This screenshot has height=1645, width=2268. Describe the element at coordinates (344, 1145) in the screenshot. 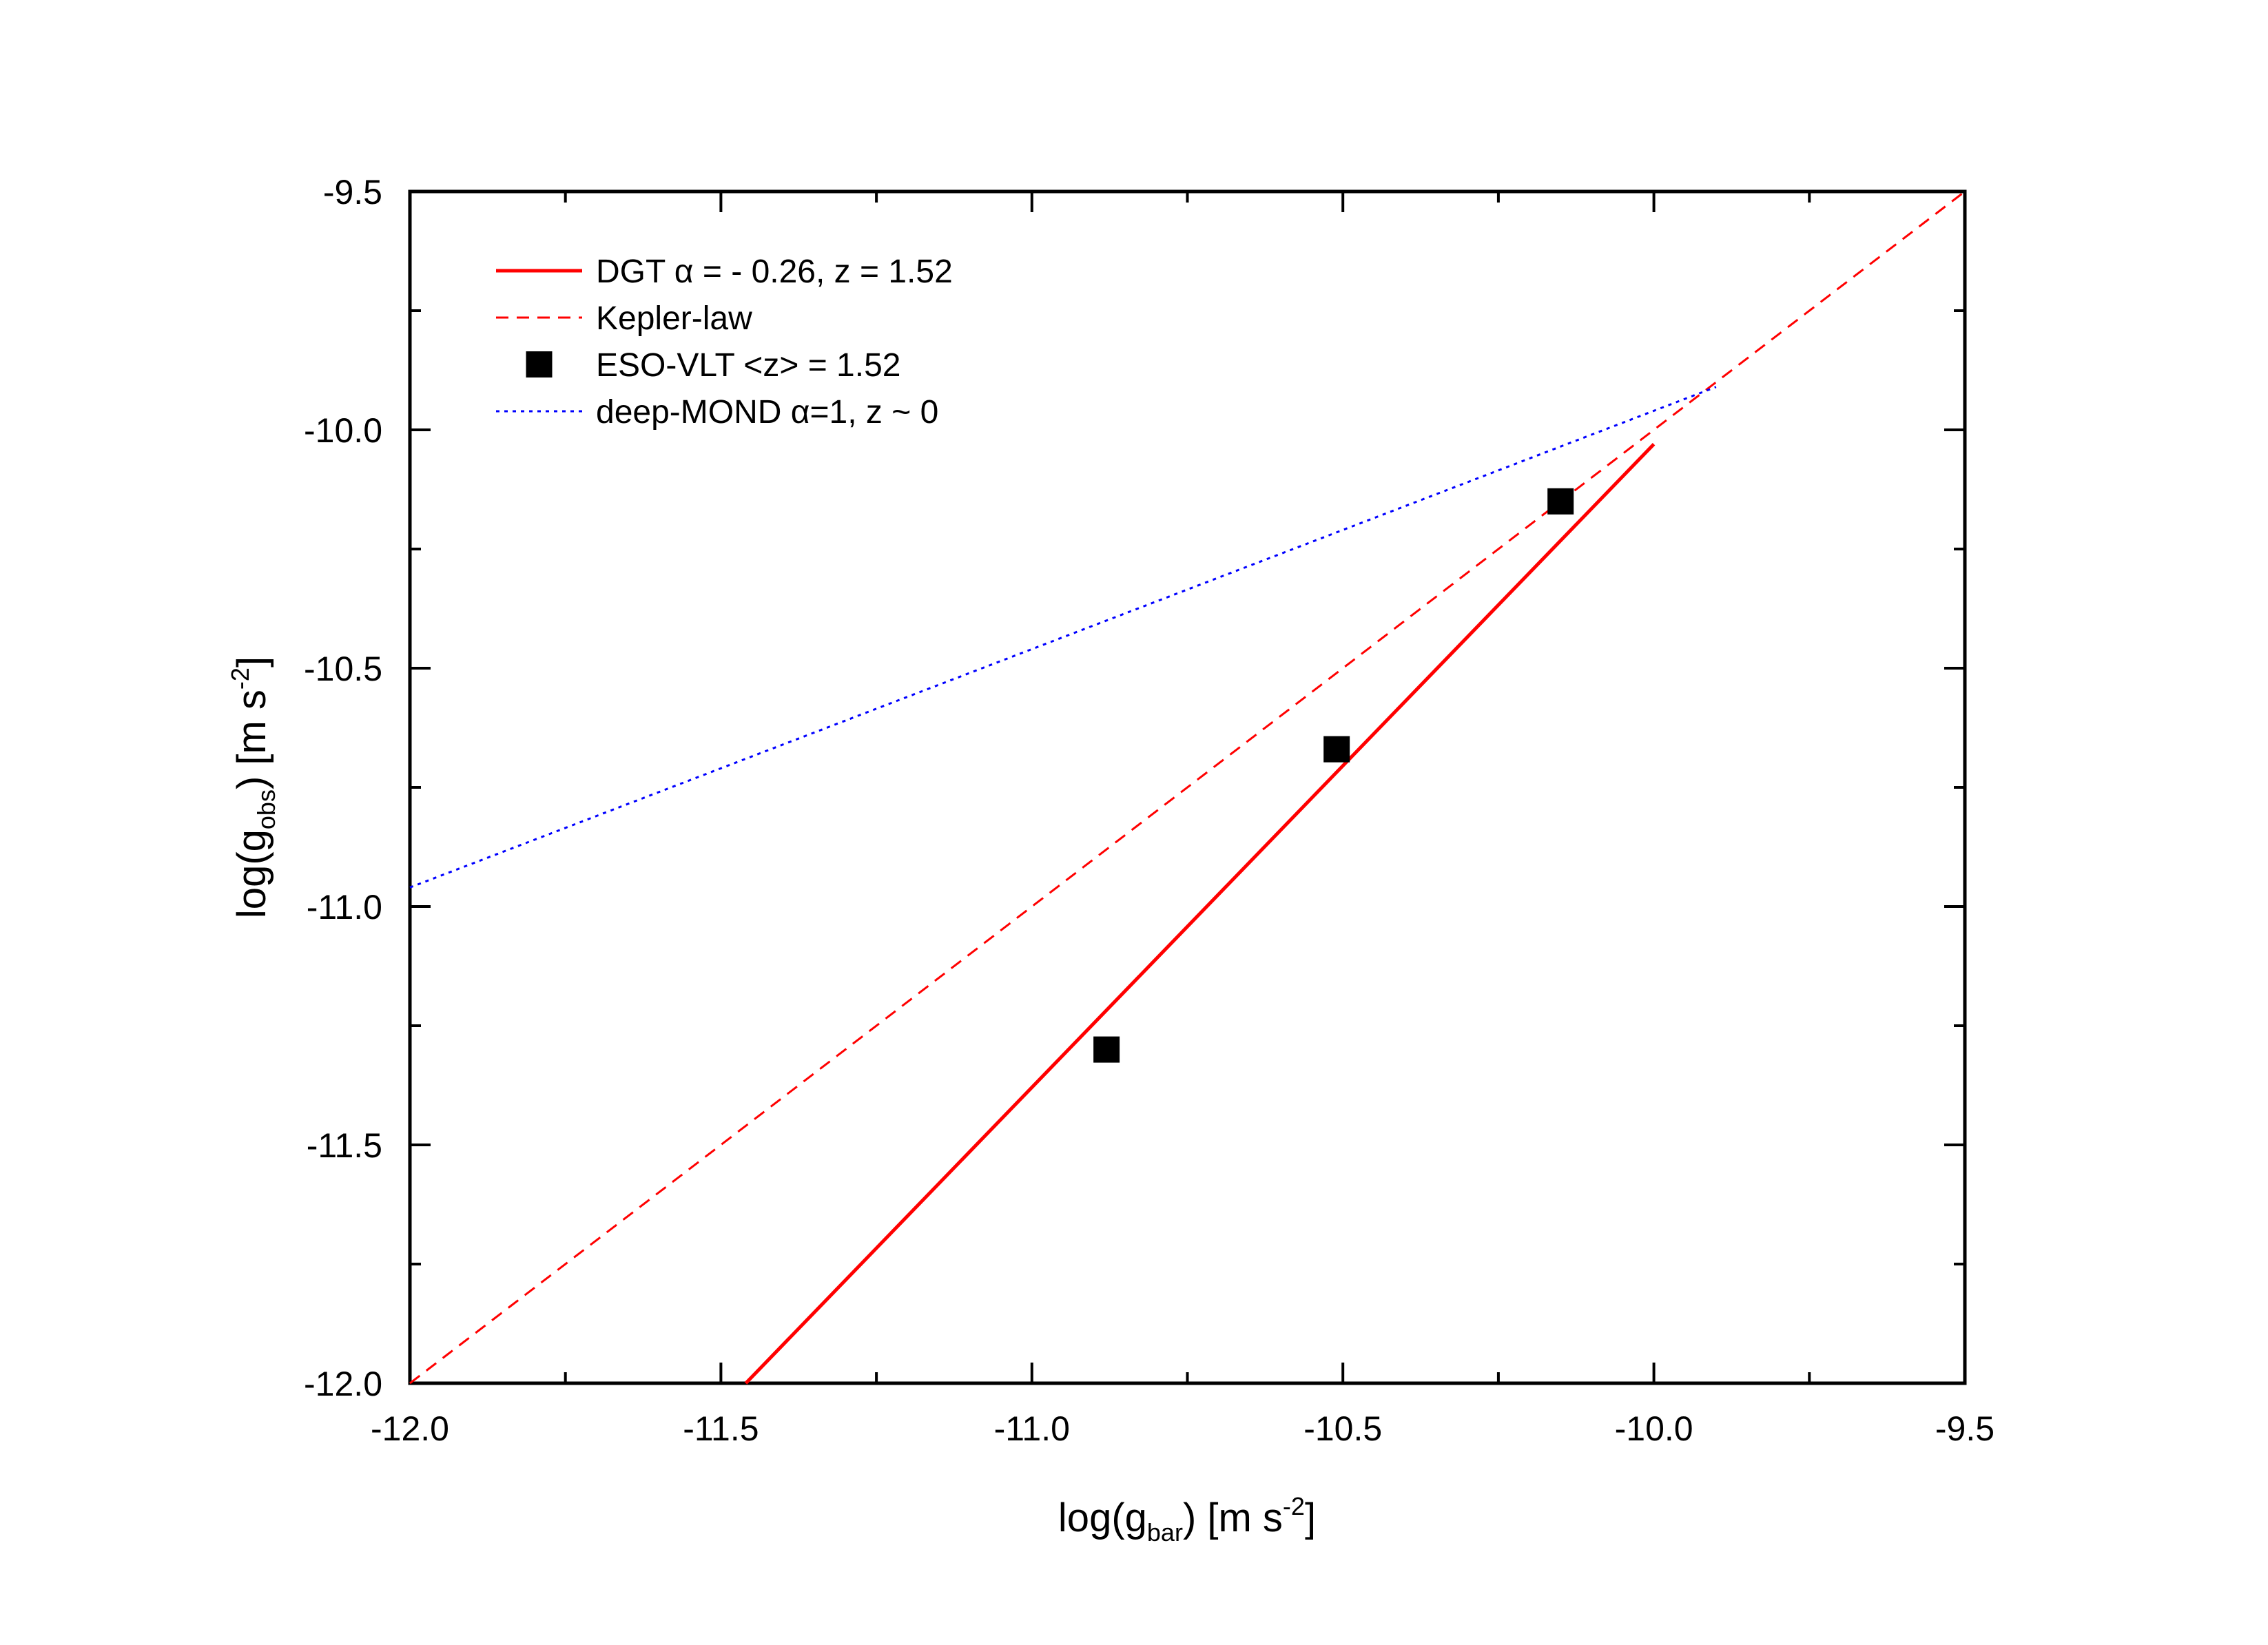

I see `y-tick-label: -11.5` at that location.